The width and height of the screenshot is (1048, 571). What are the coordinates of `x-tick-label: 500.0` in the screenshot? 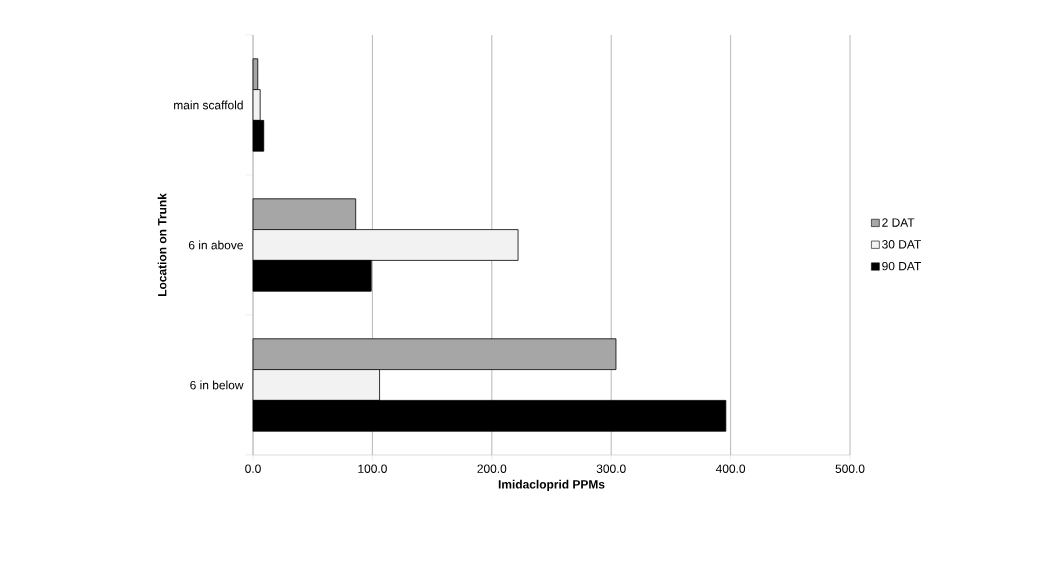 It's located at (850, 468).